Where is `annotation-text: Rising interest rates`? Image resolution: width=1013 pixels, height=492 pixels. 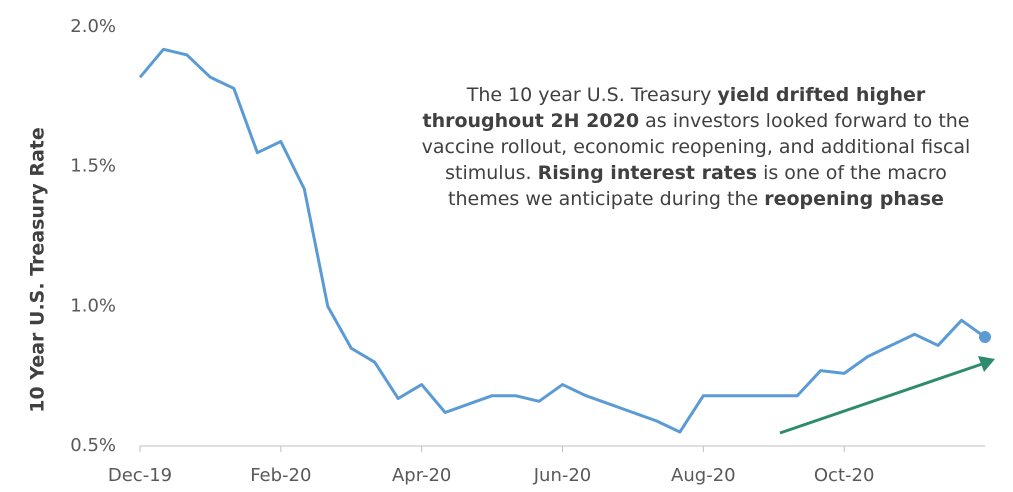
annotation-text: Rising interest rates is located at coordinates (647, 173).